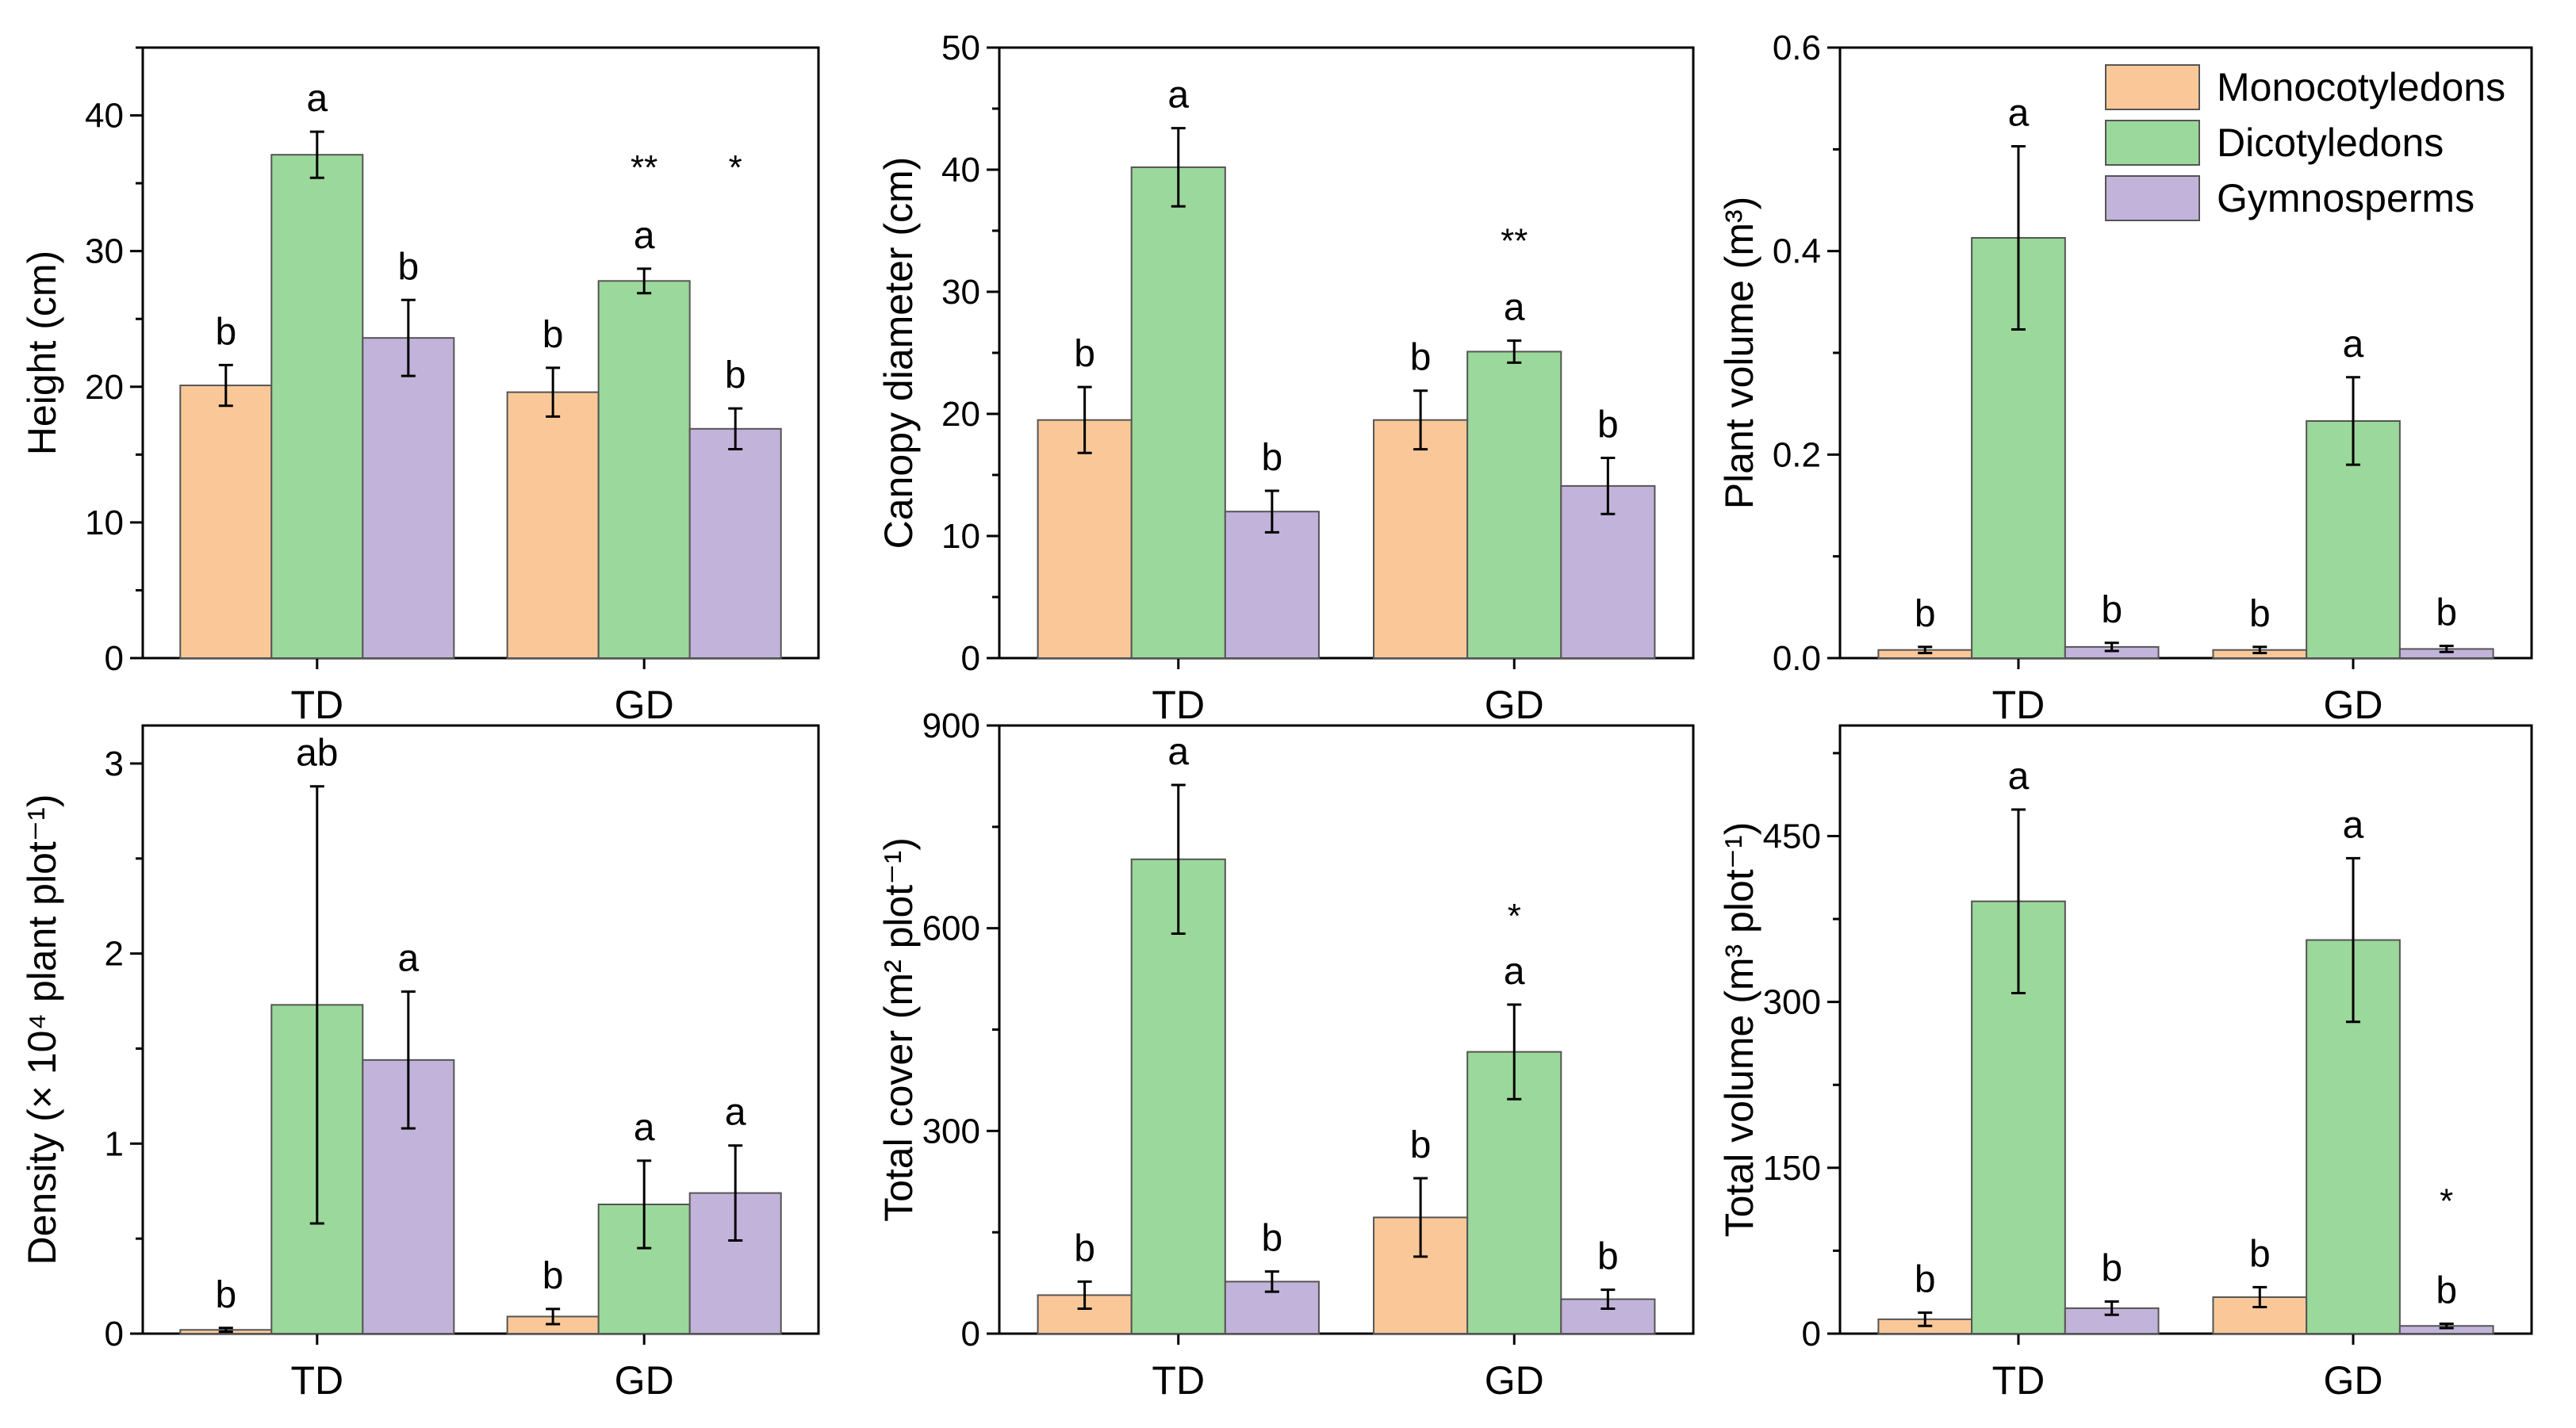 This screenshot has width=2576, height=1428. Describe the element at coordinates (1739, 1030) in the screenshot. I see `y-axis-label: Total volume (m³ plot⁻¹)` at that location.